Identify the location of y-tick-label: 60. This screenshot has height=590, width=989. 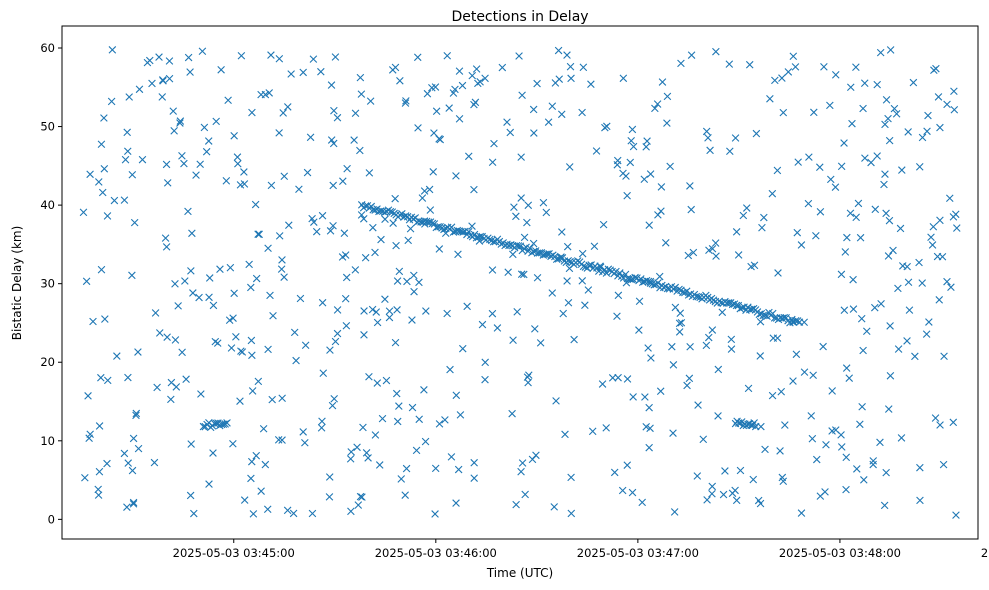
(47, 48).